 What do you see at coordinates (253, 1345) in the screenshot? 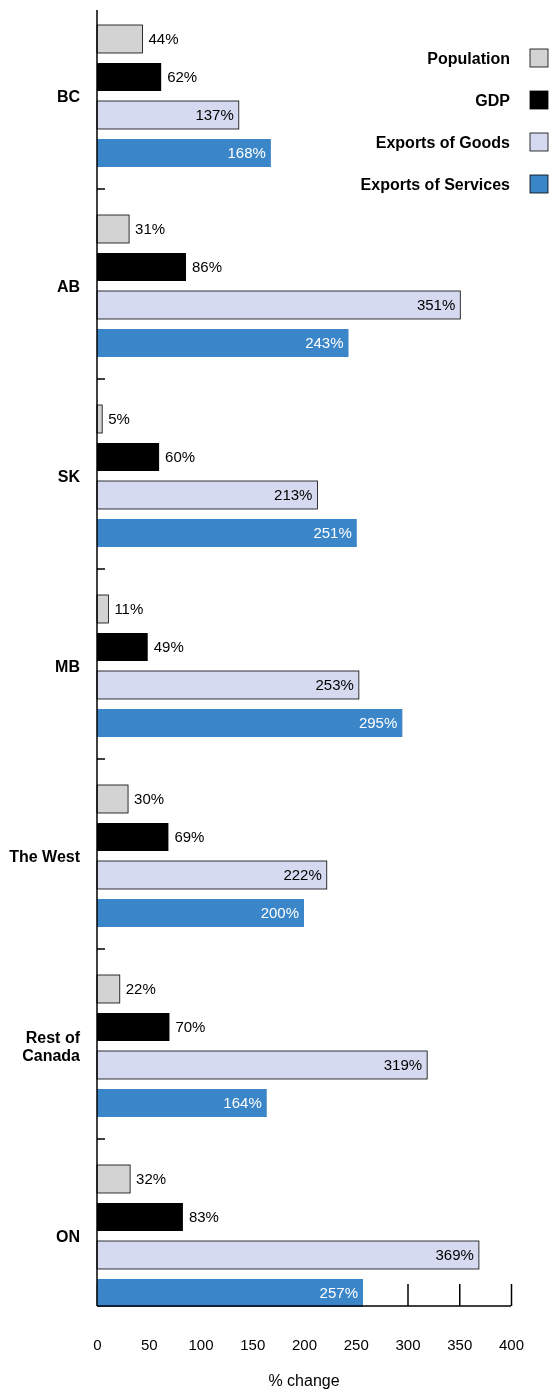
I see `x-tick-label: 150` at bounding box center [253, 1345].